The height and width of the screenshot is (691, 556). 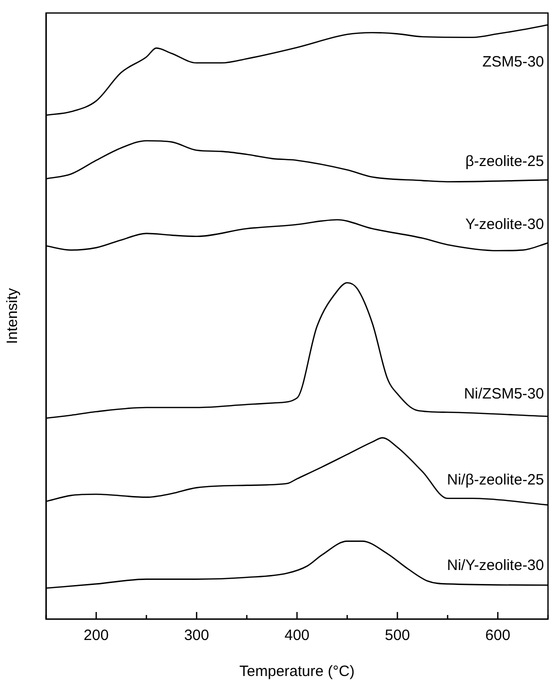 I want to click on series-label: β-zeolite-25, so click(x=504, y=161).